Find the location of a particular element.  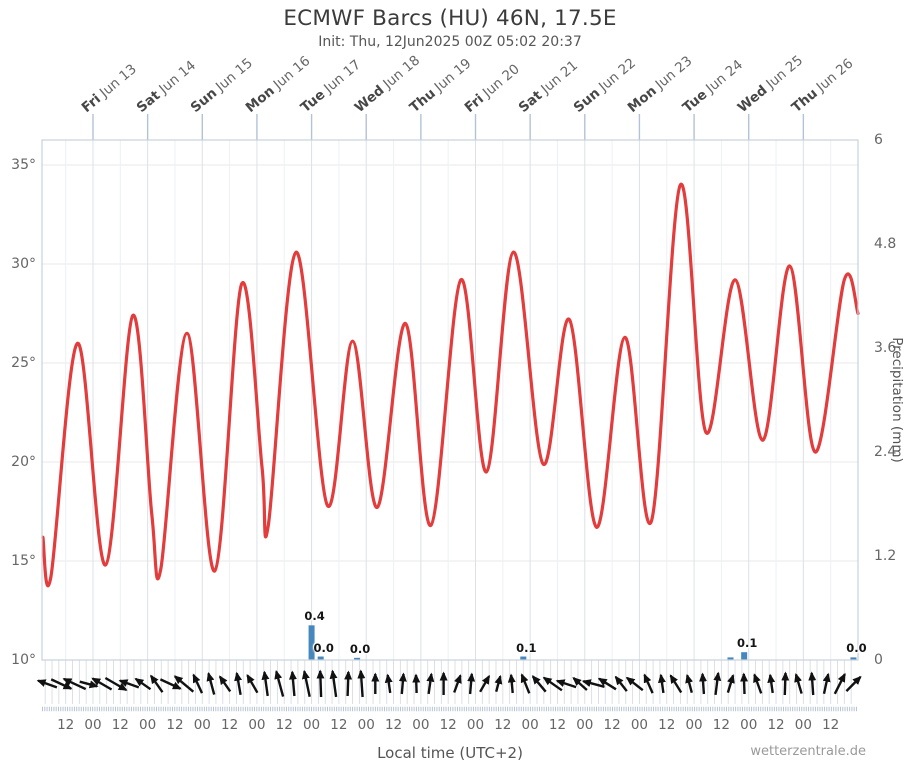

precip-tick-label: 4.8 is located at coordinates (885, 244).